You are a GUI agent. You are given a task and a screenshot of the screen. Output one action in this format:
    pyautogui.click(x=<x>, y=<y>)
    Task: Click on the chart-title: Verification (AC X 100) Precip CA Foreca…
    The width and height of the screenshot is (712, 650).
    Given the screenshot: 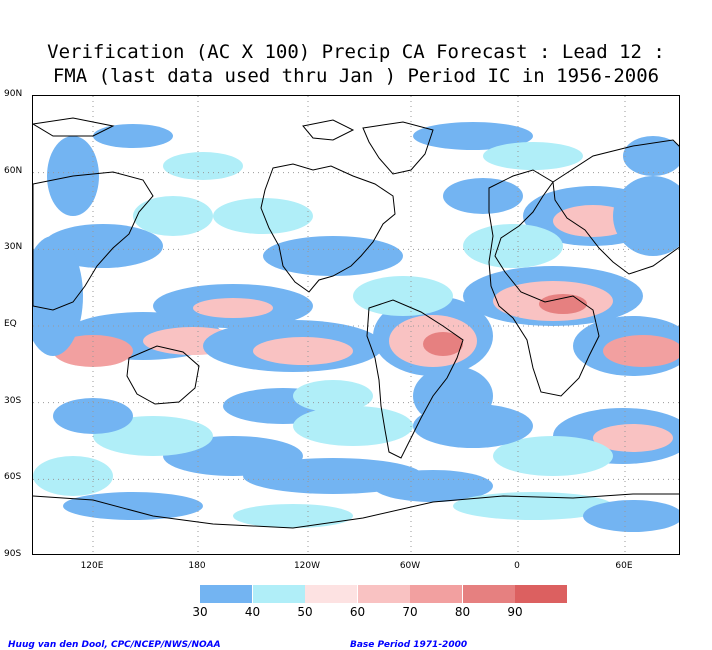 What is the action you would take?
    pyautogui.click(x=356, y=64)
    